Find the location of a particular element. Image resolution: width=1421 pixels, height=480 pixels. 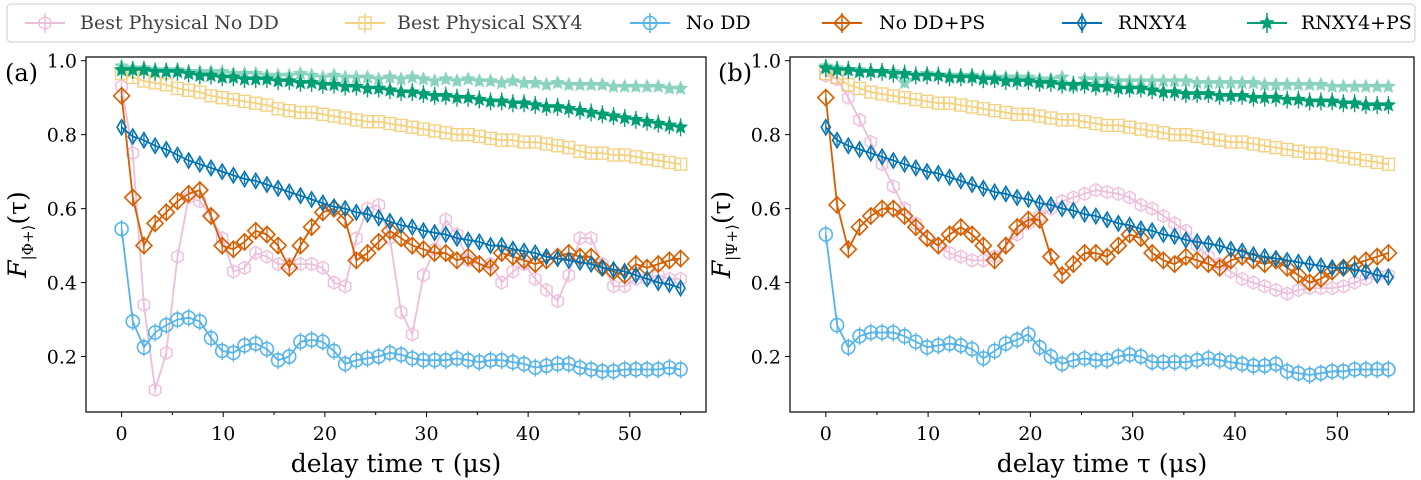

y-axis-label-subscript: |Φ+⟩ is located at coordinates (28, 243).